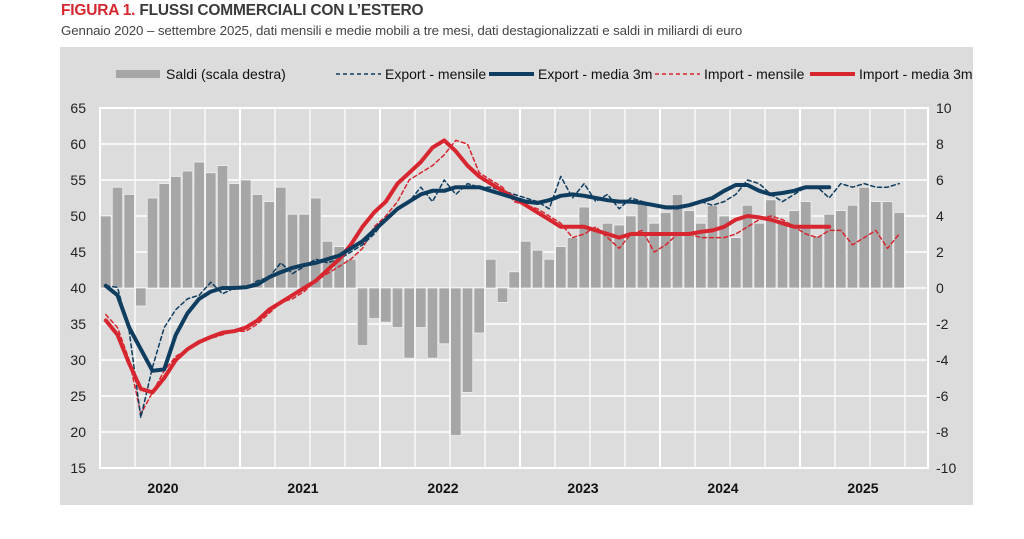  I want to click on y-left-tick-label: 35, so click(78, 324).